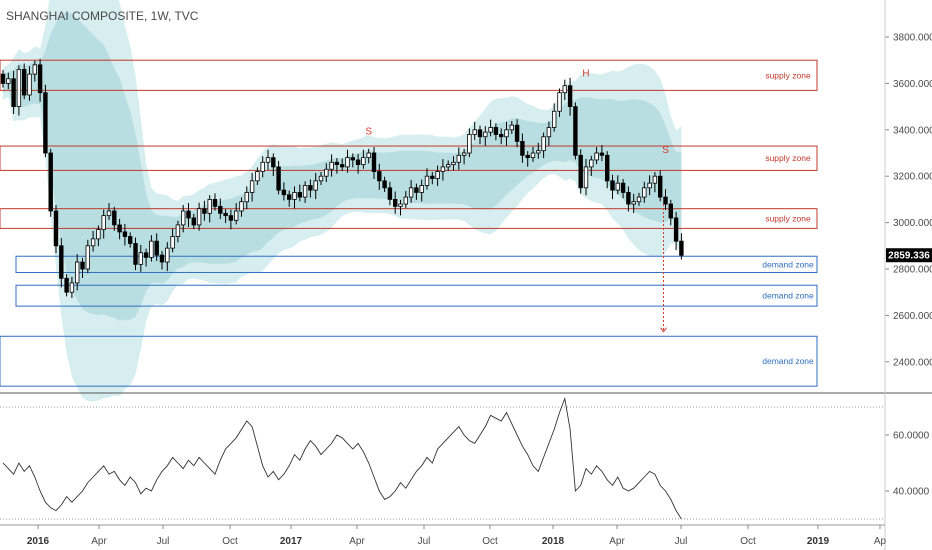 This screenshot has width=932, height=550. I want to click on supply-zone-label: supply zone, so click(788, 219).